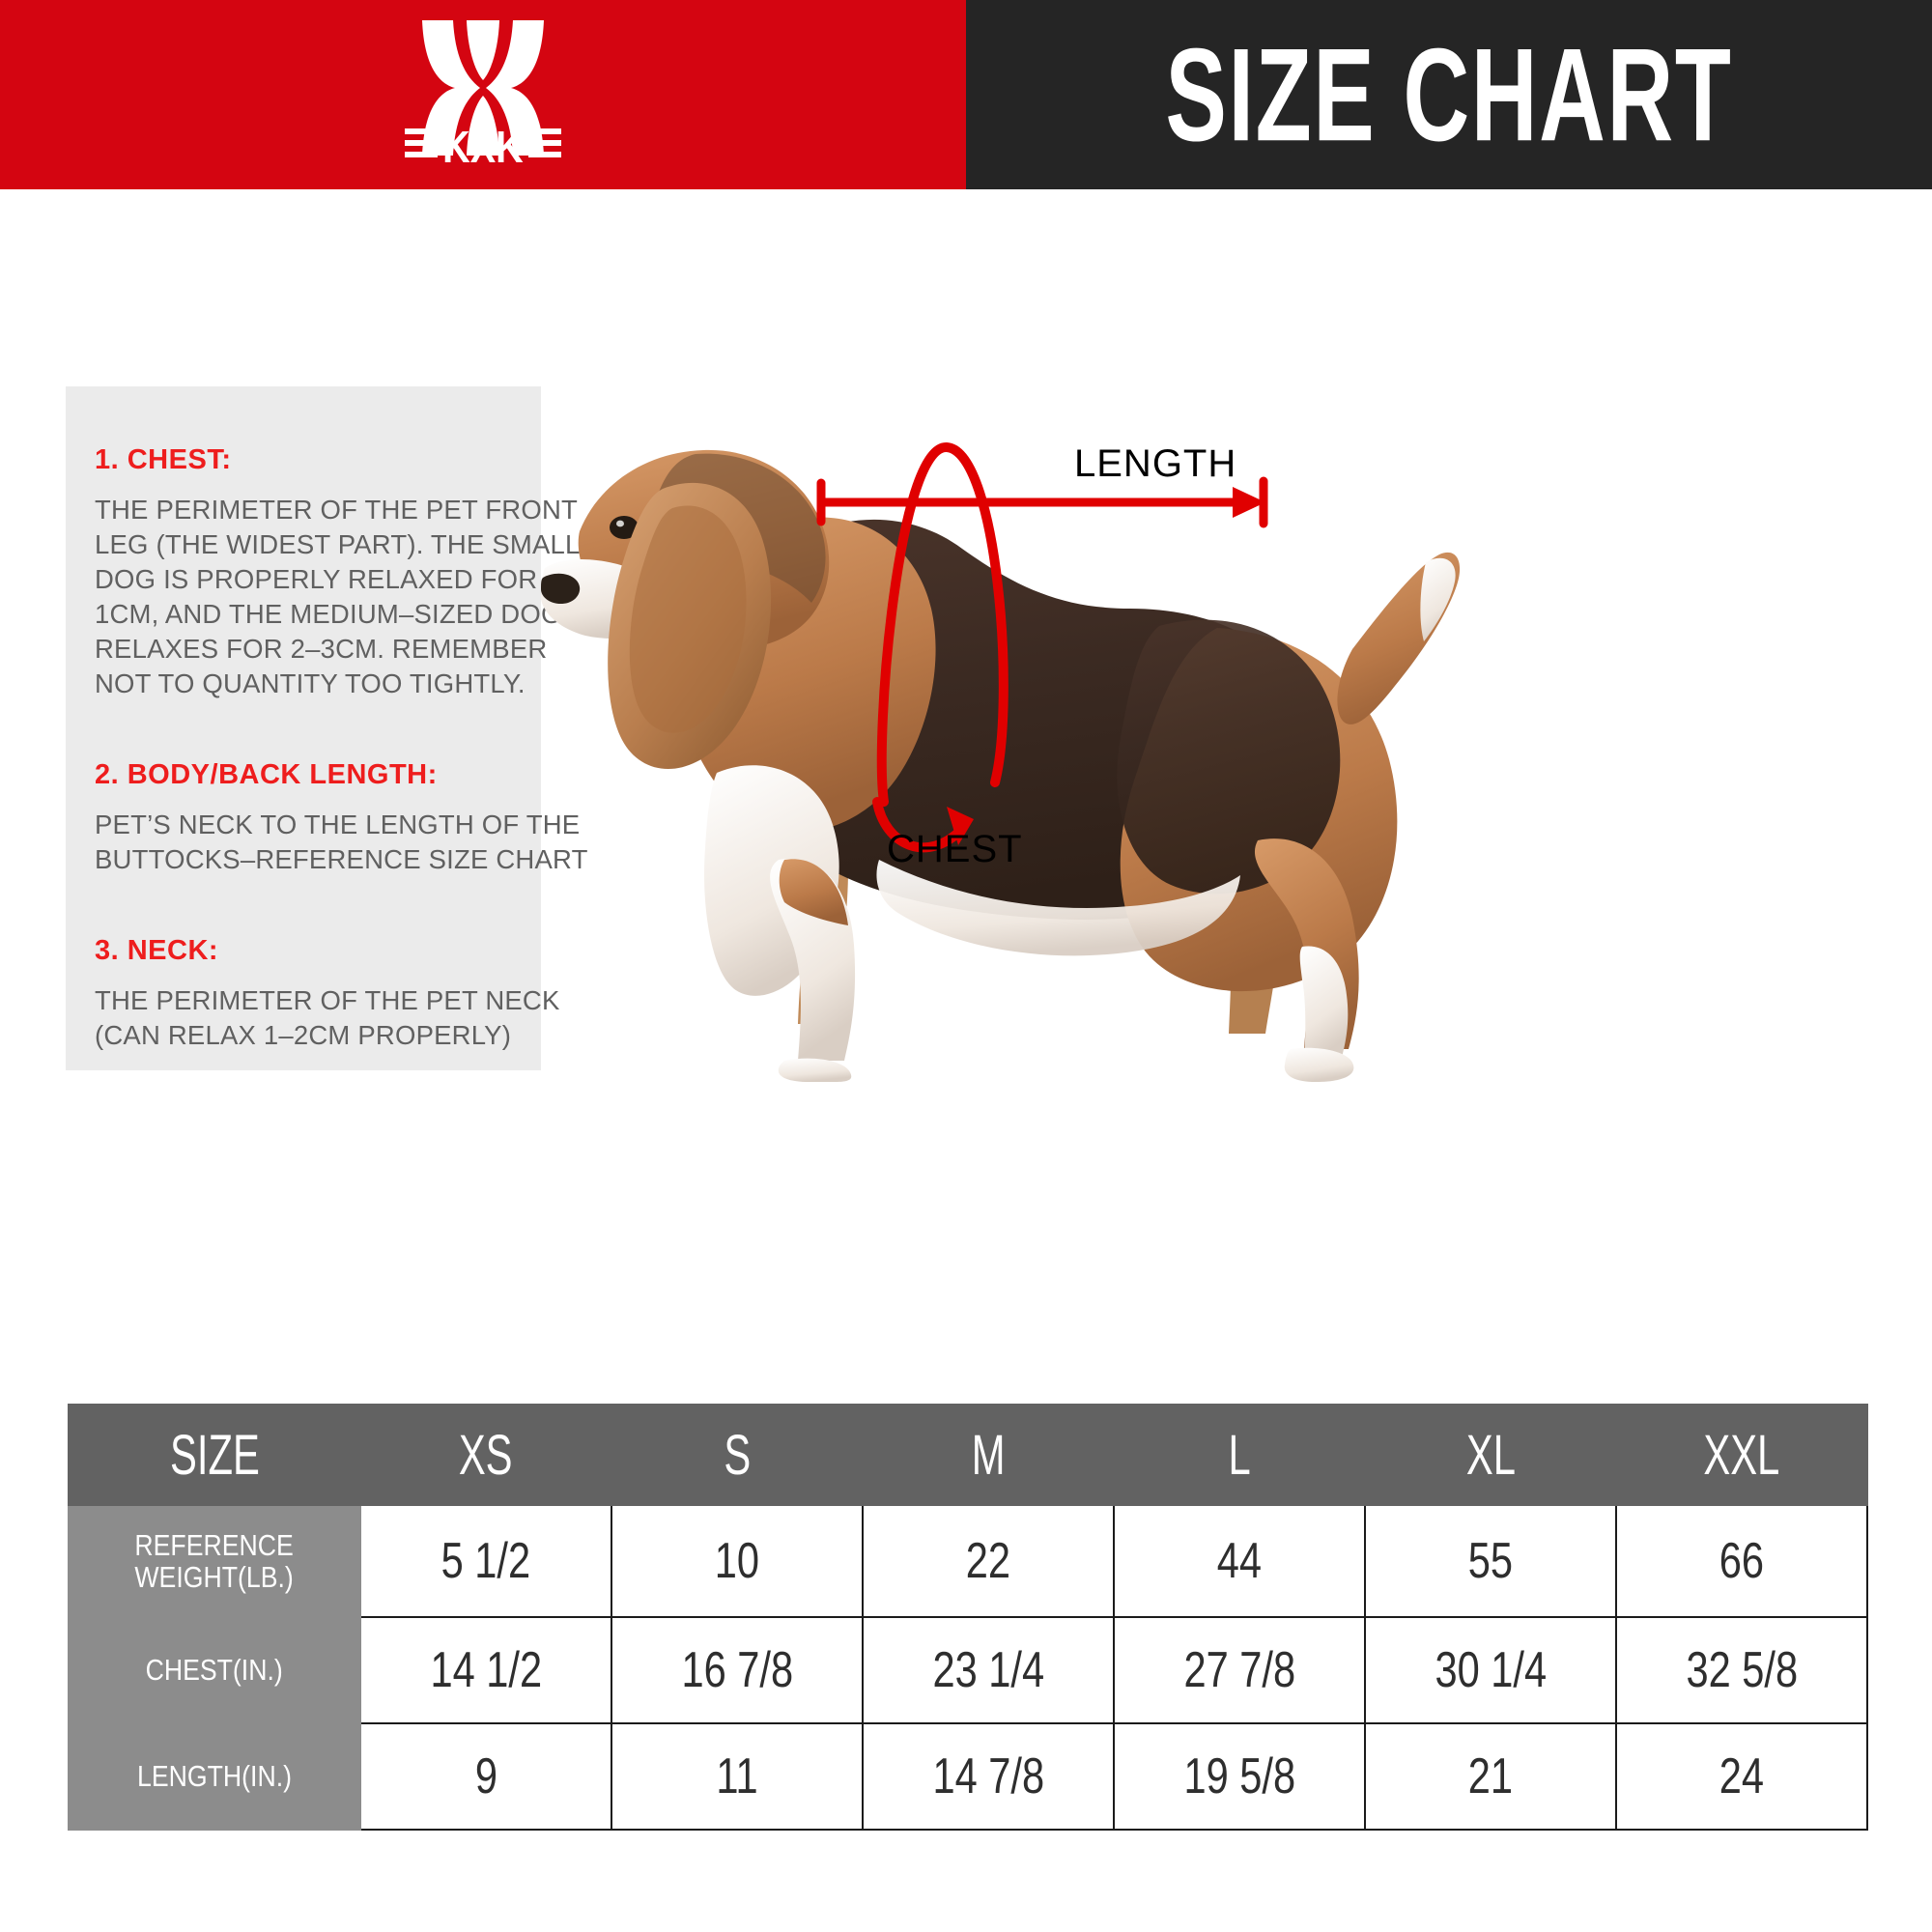 The height and width of the screenshot is (1932, 1932). What do you see at coordinates (1490, 1561) in the screenshot?
I see `cell-weight-xl: 55` at bounding box center [1490, 1561].